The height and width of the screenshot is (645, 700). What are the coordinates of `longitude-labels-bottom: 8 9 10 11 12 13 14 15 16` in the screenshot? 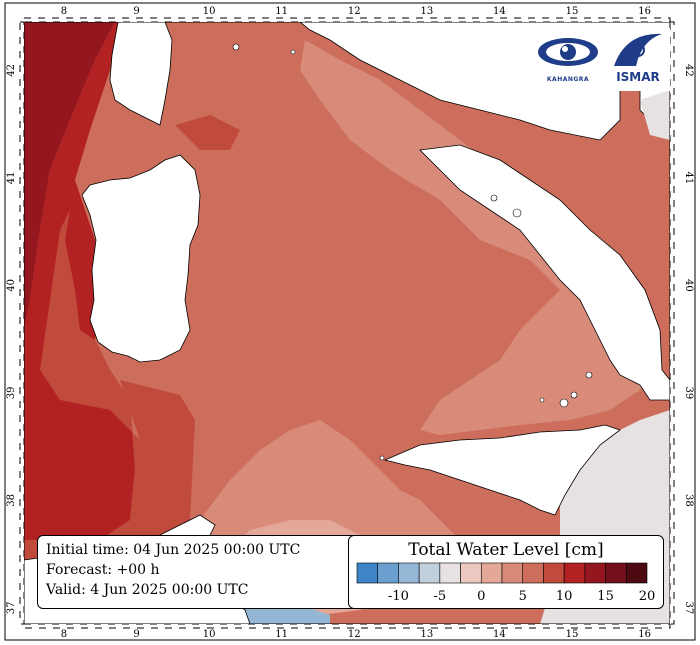 It's located at (356, 634).